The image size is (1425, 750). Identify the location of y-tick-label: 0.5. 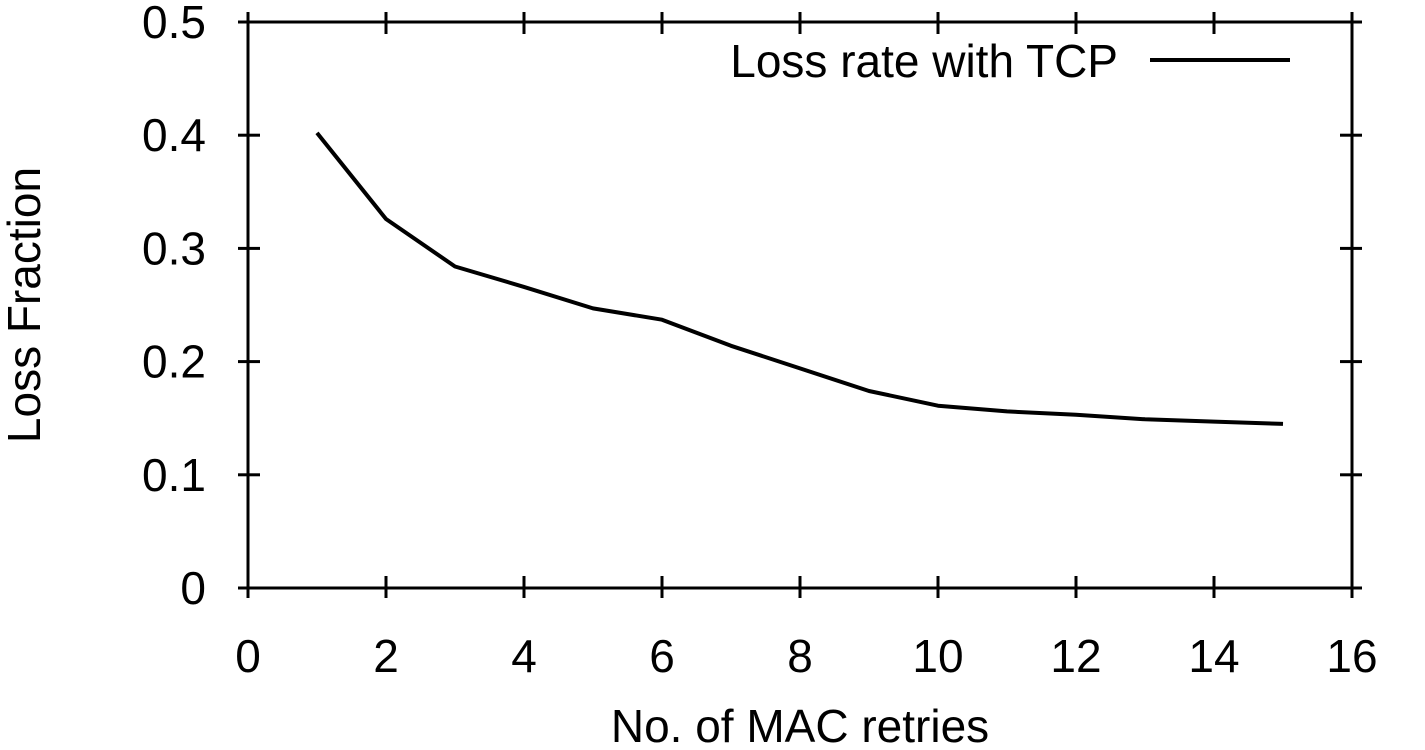
(174, 24).